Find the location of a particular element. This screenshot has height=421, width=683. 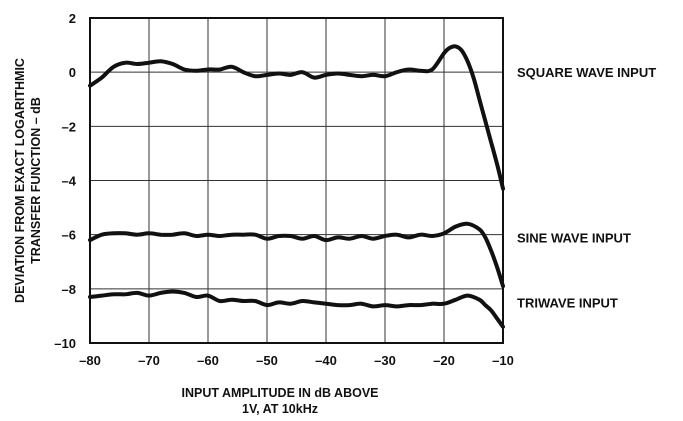

x-tick-label: –40 is located at coordinates (326, 360).